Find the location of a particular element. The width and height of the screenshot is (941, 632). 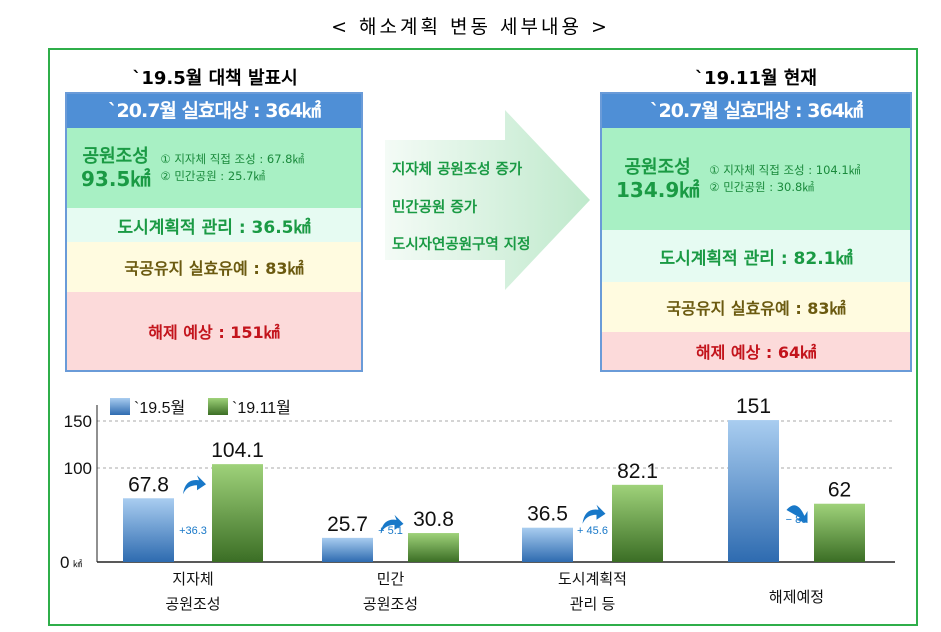

value-label: 67.8 is located at coordinates (148, 484).